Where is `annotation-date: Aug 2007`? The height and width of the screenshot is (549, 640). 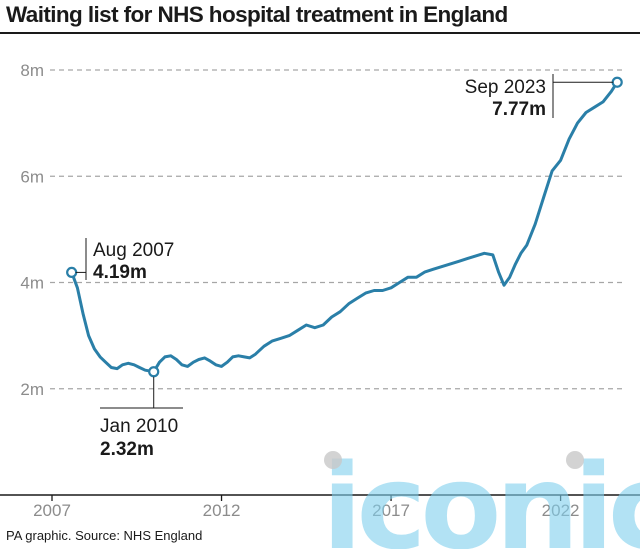 annotation-date: Aug 2007 is located at coordinates (133, 250).